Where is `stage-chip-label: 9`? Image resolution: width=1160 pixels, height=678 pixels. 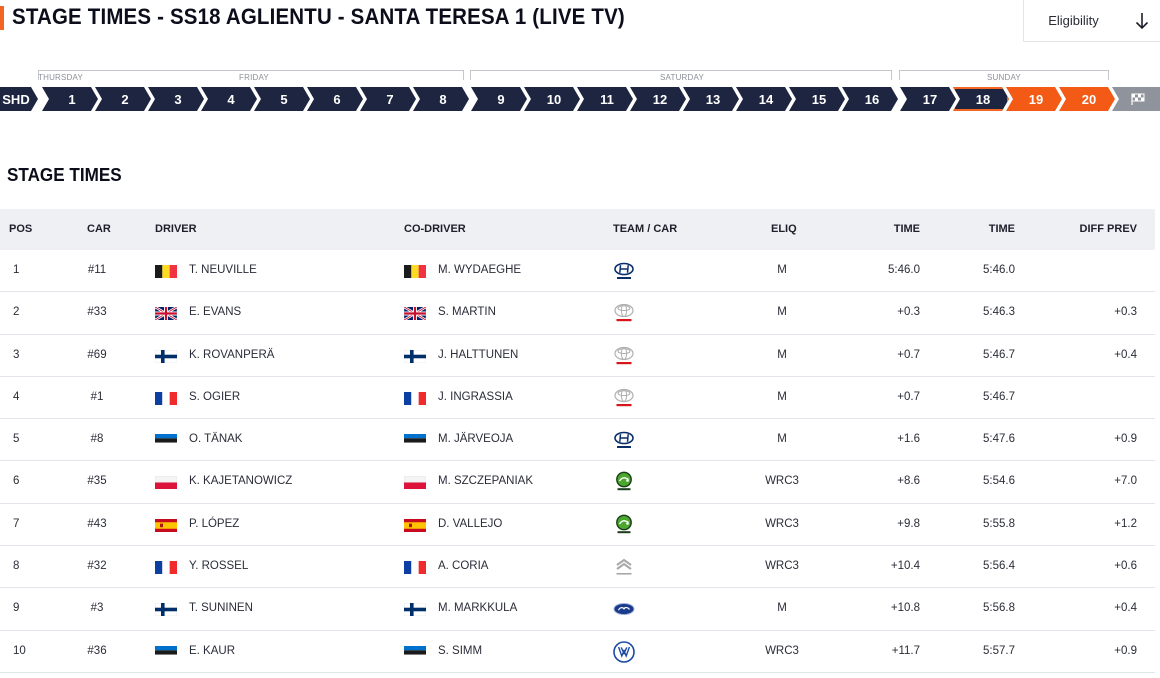 stage-chip-label: 9 is located at coordinates (501, 99).